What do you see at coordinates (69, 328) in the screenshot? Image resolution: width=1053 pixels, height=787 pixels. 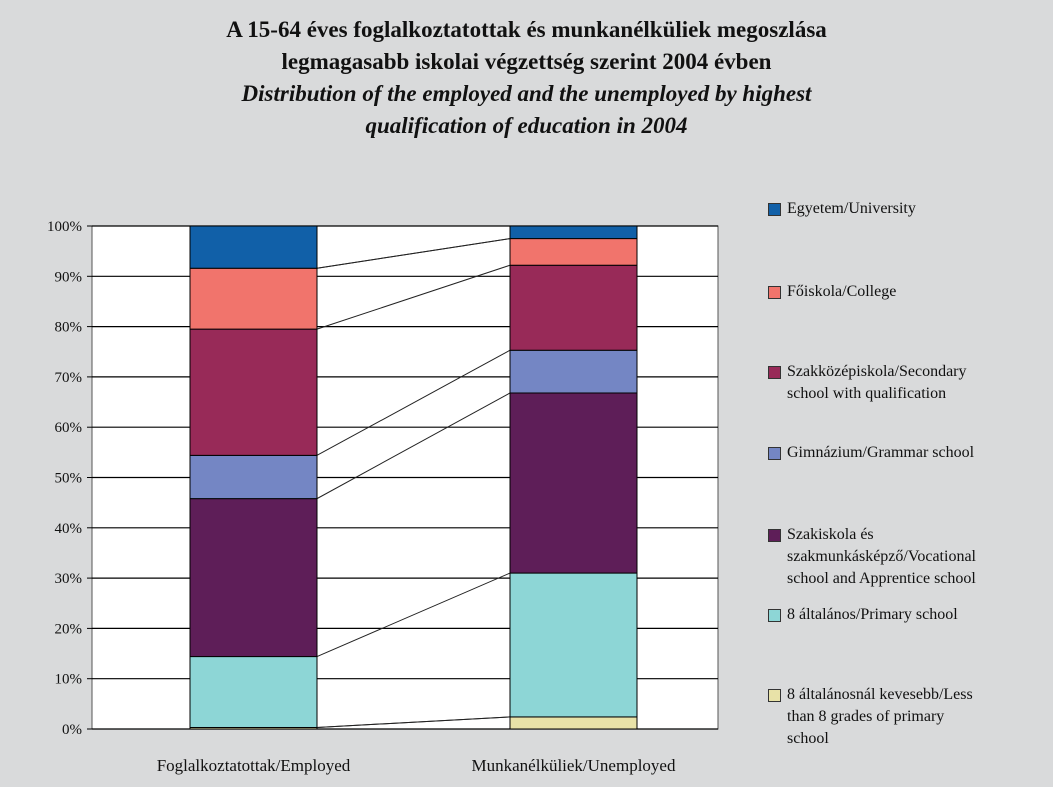 I see `y-tick-label: 80%` at bounding box center [69, 328].